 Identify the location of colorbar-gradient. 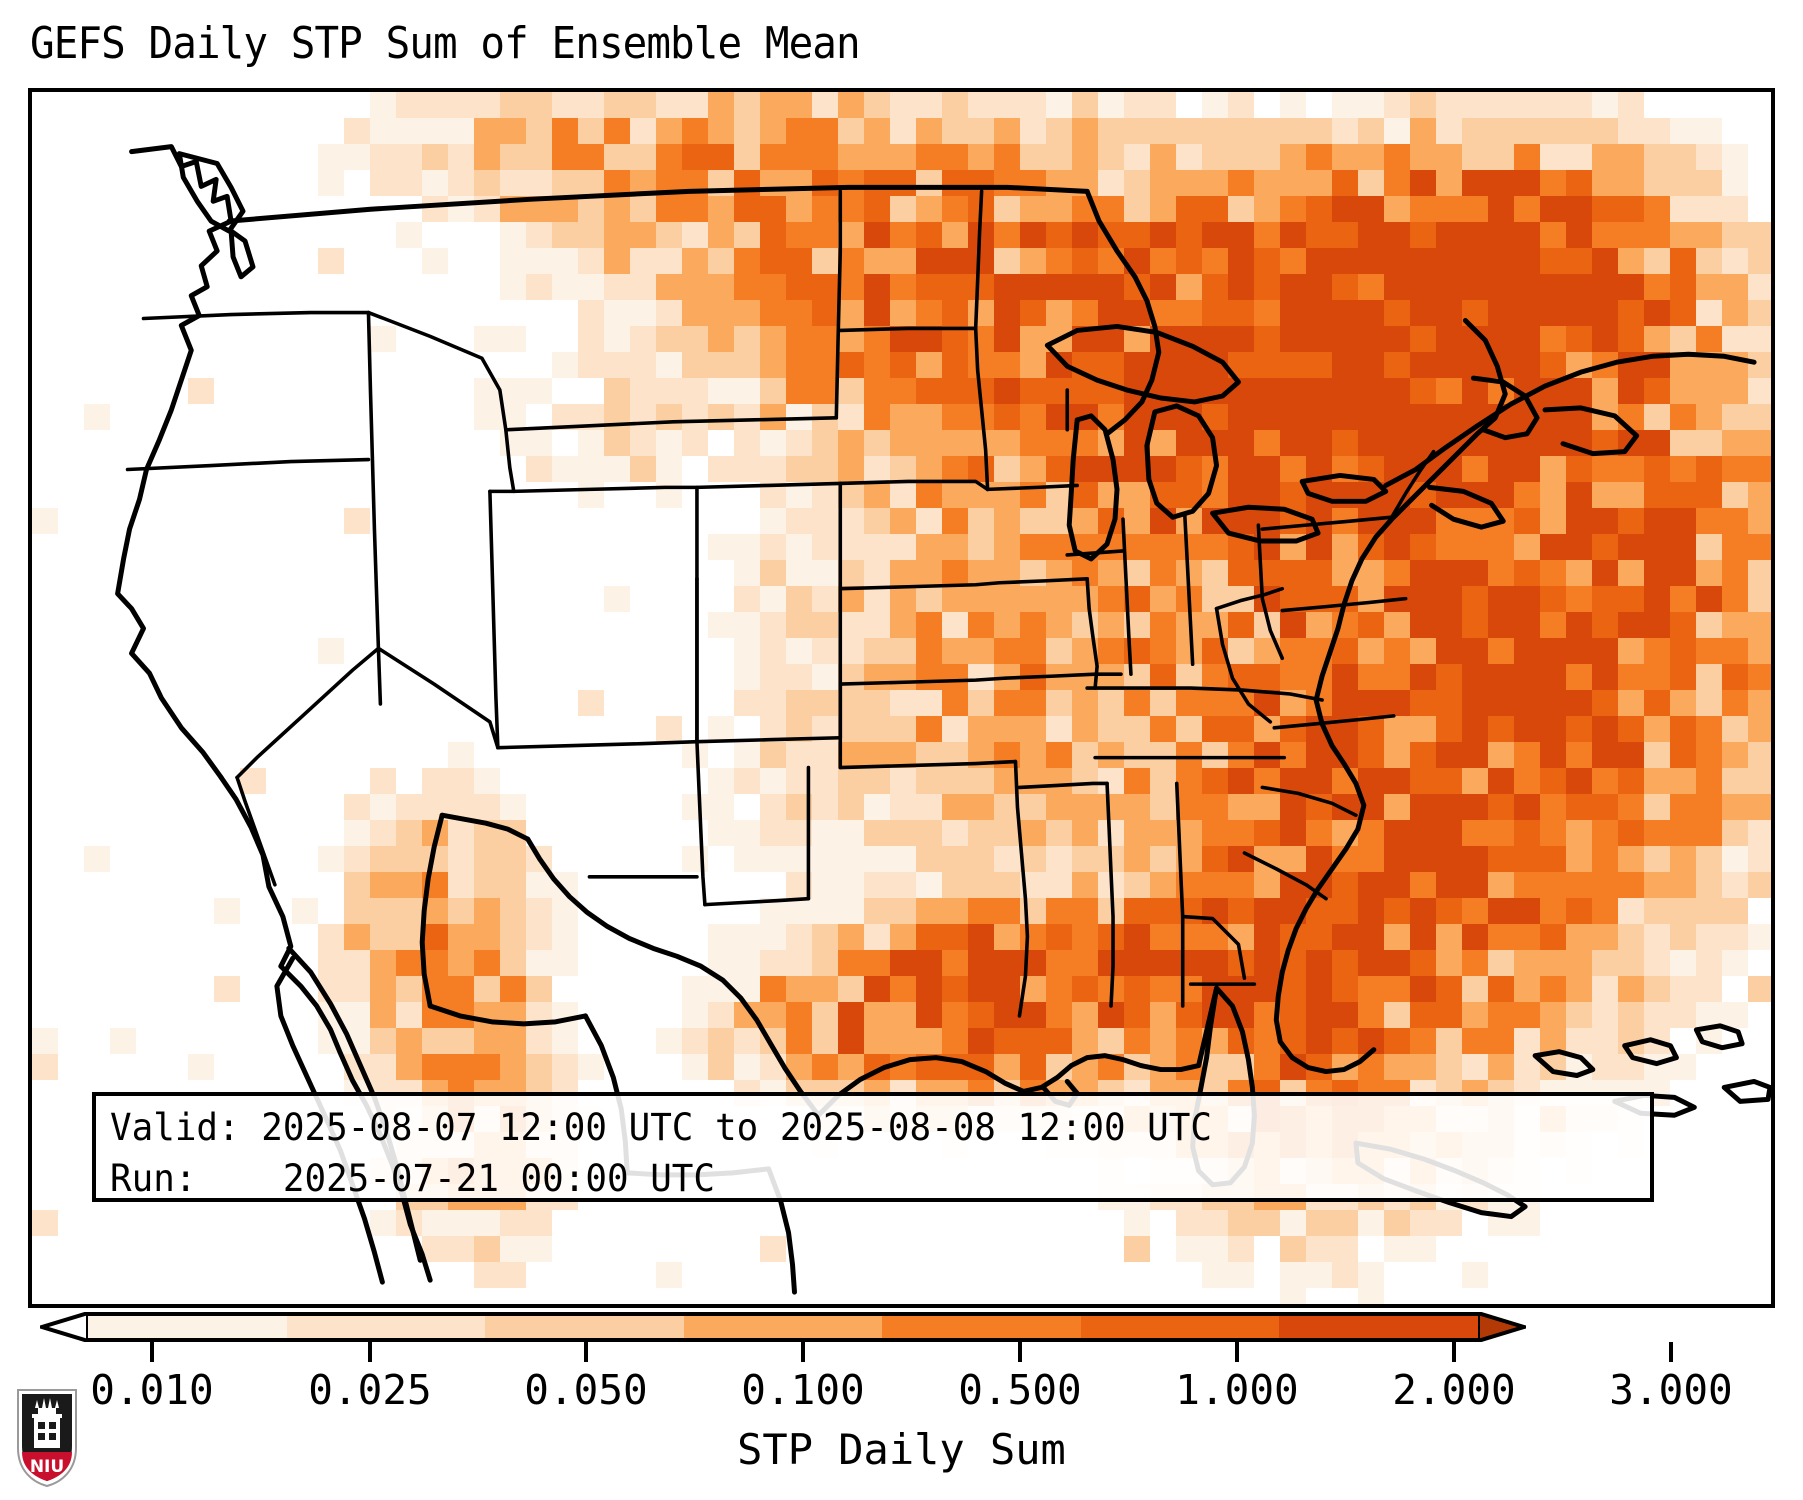
(783, 1327).